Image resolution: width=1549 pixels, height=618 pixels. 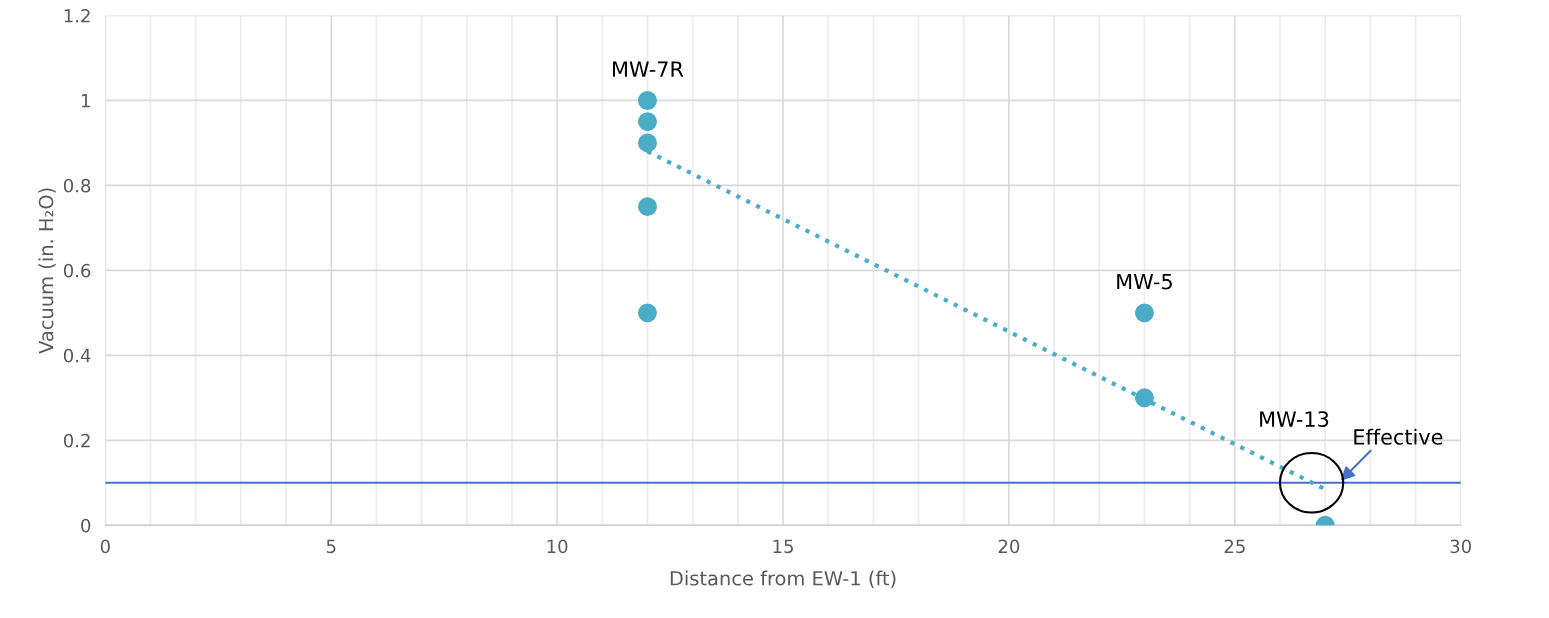 I want to click on x-tick-label: 30, so click(x=1460, y=546).